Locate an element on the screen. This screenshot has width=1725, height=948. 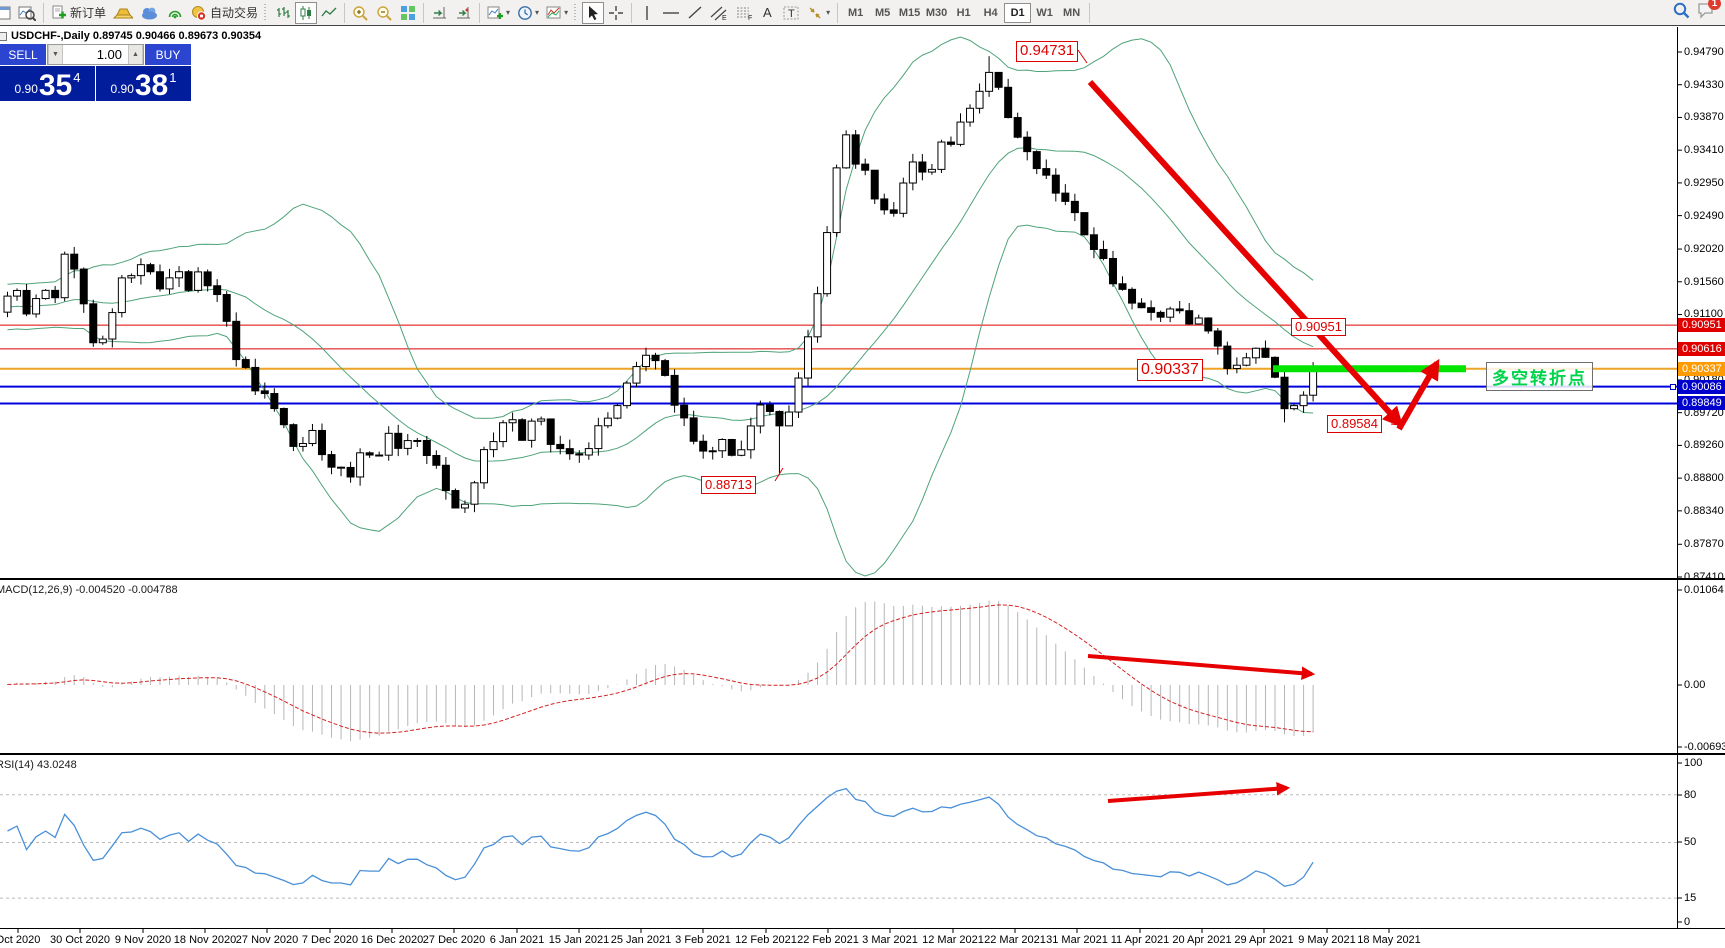
candlestick-chart-type-icon is located at coordinates (306, 12).